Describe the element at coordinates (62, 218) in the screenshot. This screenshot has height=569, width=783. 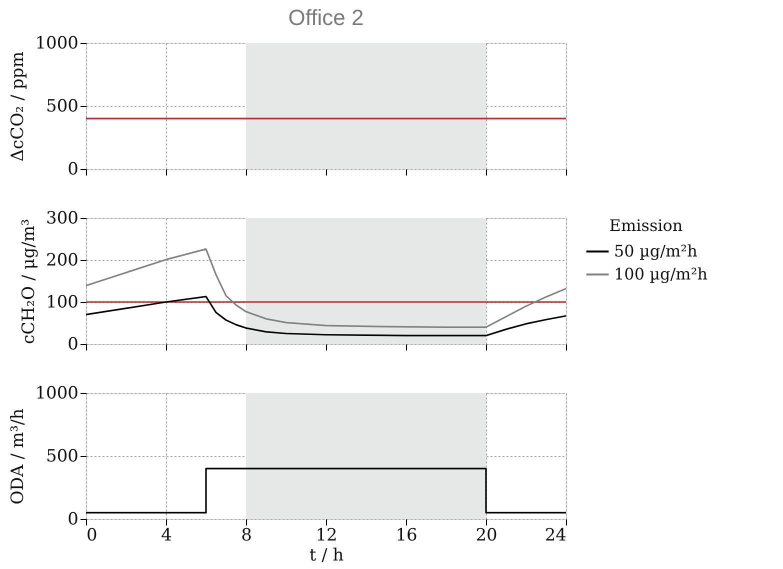
I see `y-tick-label: 300` at that location.